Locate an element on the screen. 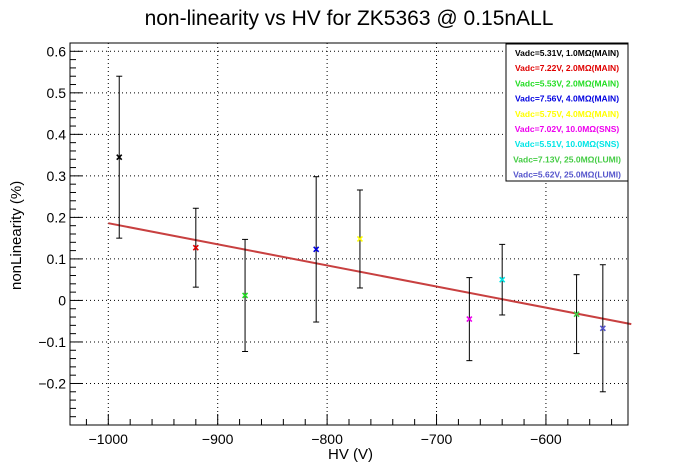 Image resolution: width=698 pixels, height=474 pixels. y-axis-label: nonLinearity (%) is located at coordinates (16, 235).